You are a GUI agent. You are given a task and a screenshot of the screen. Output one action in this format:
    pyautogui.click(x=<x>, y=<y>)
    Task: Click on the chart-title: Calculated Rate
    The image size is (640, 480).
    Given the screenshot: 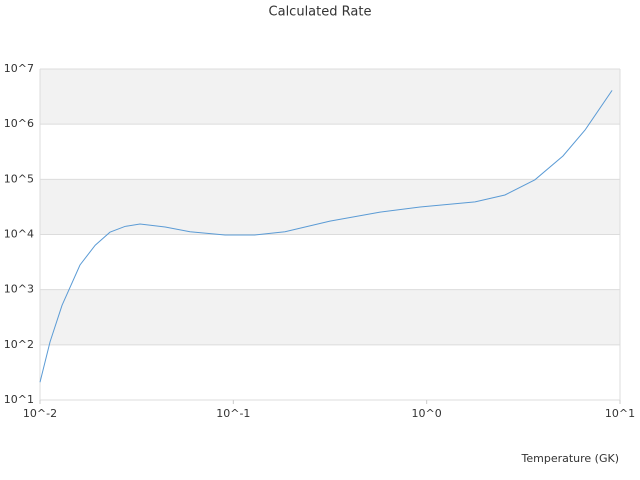 What is the action you would take?
    pyautogui.click(x=320, y=12)
    